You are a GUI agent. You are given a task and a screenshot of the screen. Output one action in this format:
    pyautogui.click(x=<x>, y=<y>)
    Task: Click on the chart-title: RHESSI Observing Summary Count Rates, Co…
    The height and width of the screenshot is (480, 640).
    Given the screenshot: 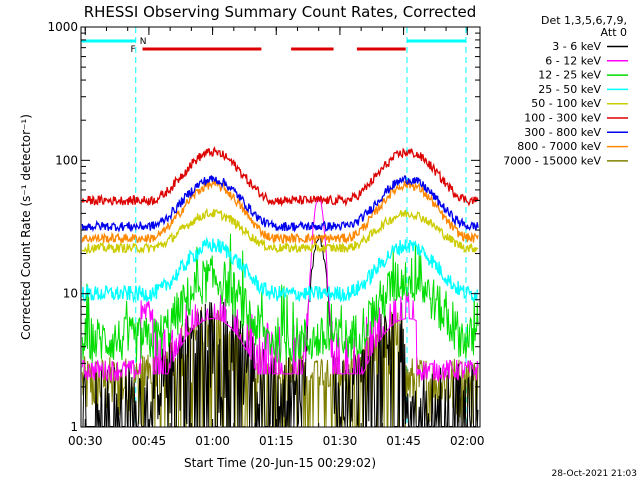 What is the action you would take?
    pyautogui.click(x=280, y=12)
    